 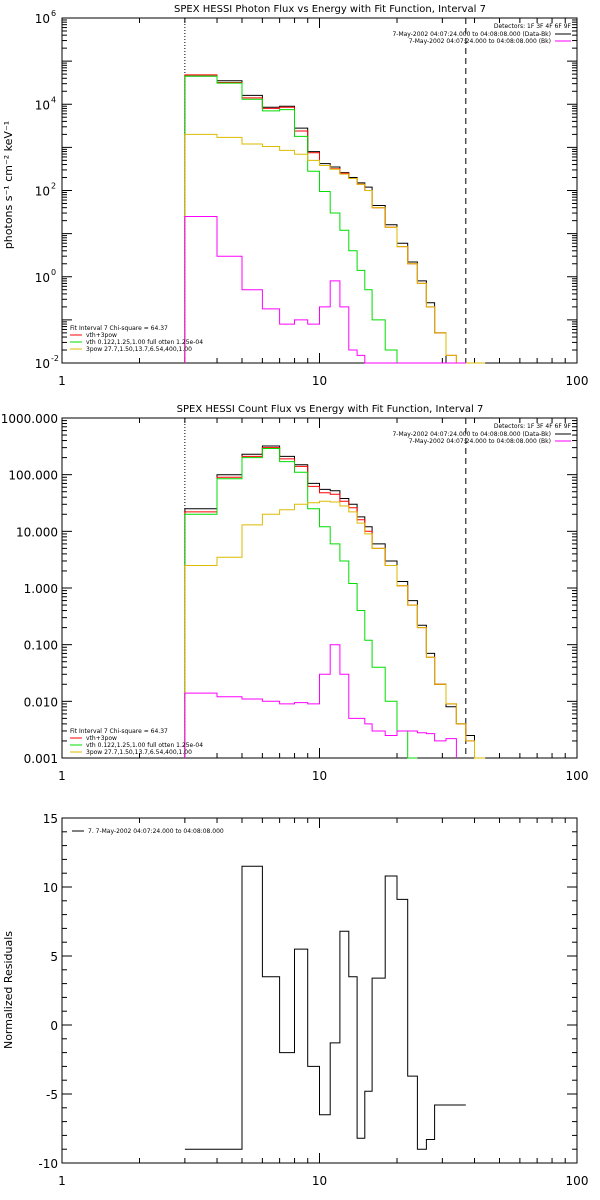 What do you see at coordinates (41, 646) in the screenshot?
I see `y-tick-label: 0.100` at bounding box center [41, 646].